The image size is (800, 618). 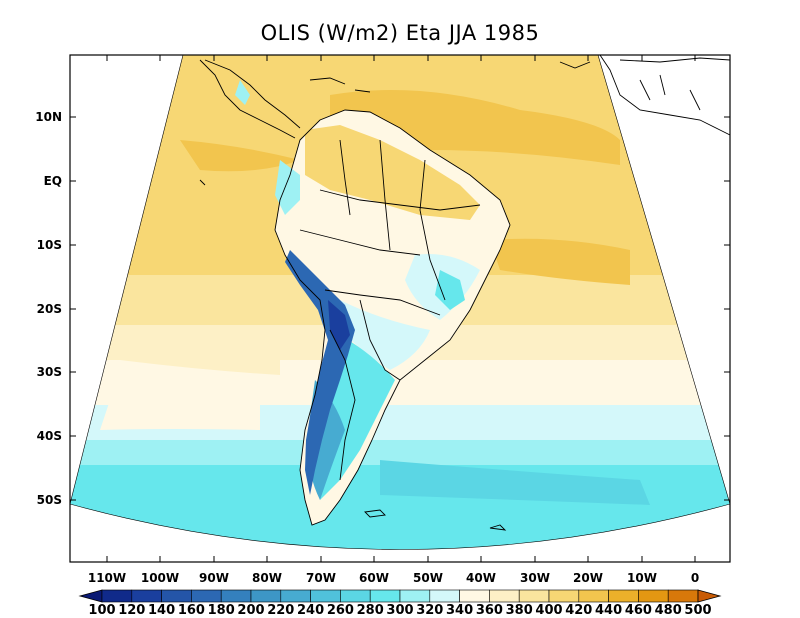 I want to click on colorbar-label: 100, so click(x=101, y=610).